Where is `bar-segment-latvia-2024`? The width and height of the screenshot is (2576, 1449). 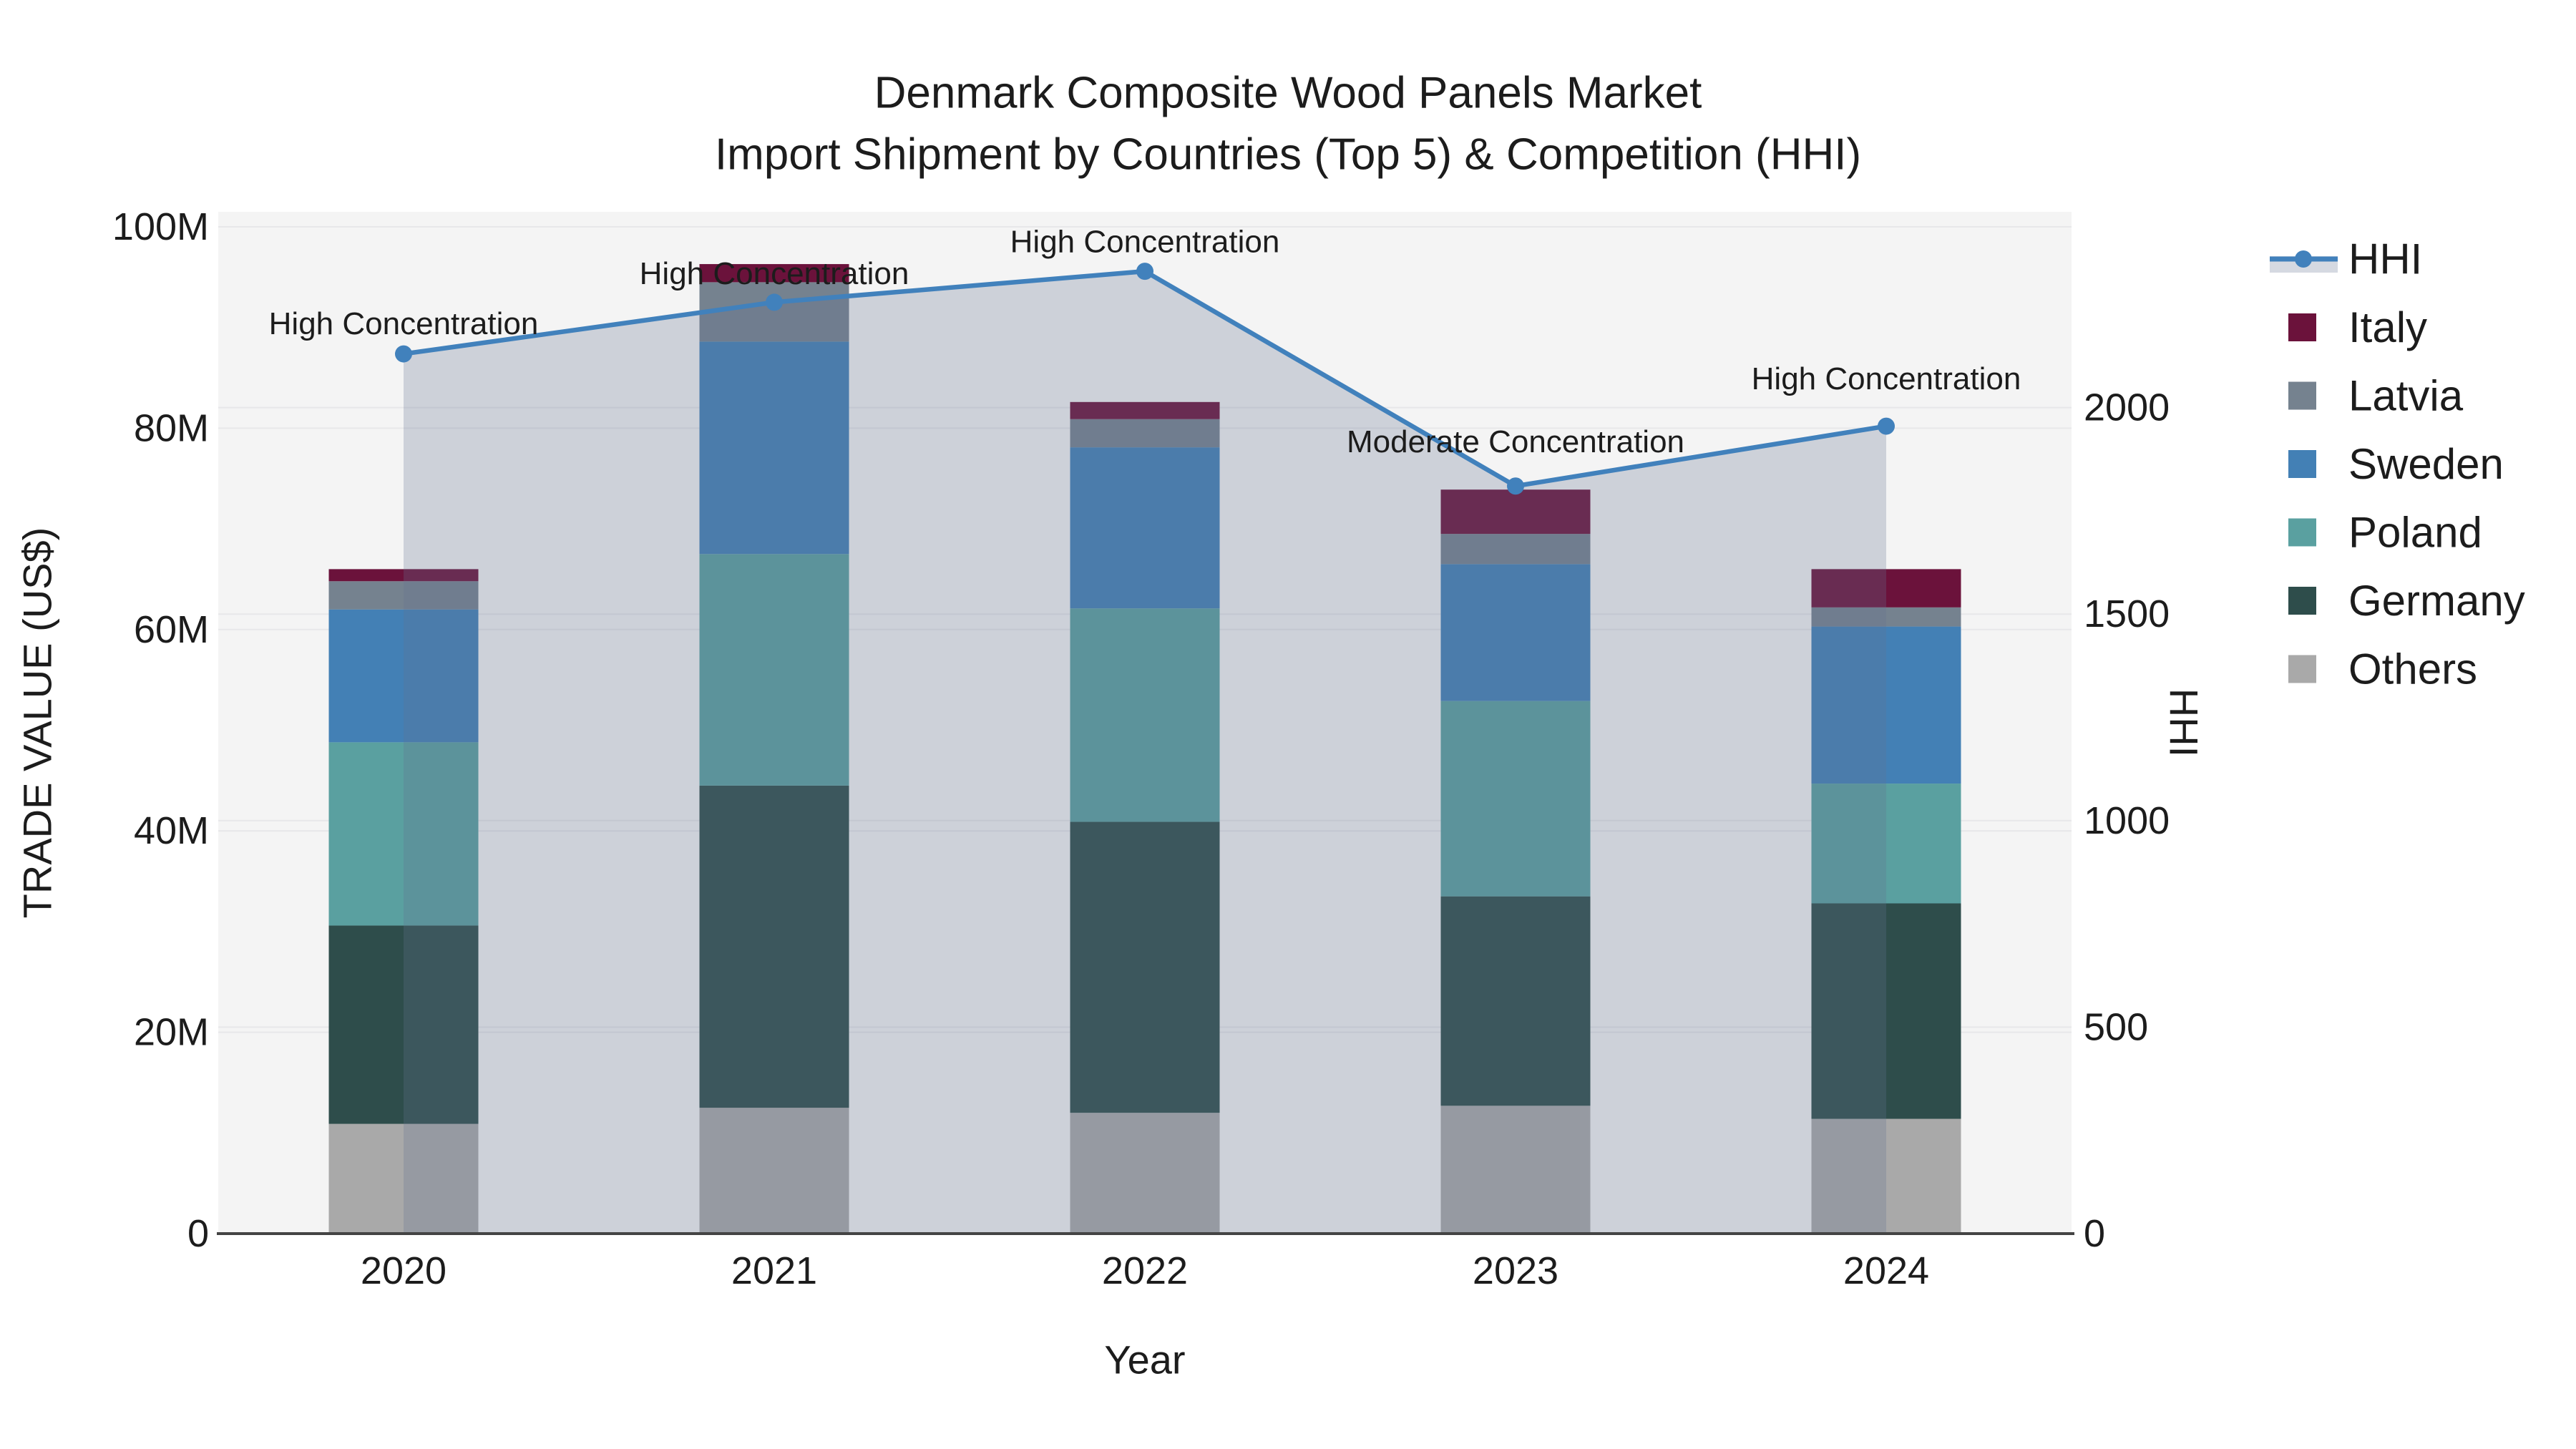
bar-segment-latvia-2024 is located at coordinates (1886, 617).